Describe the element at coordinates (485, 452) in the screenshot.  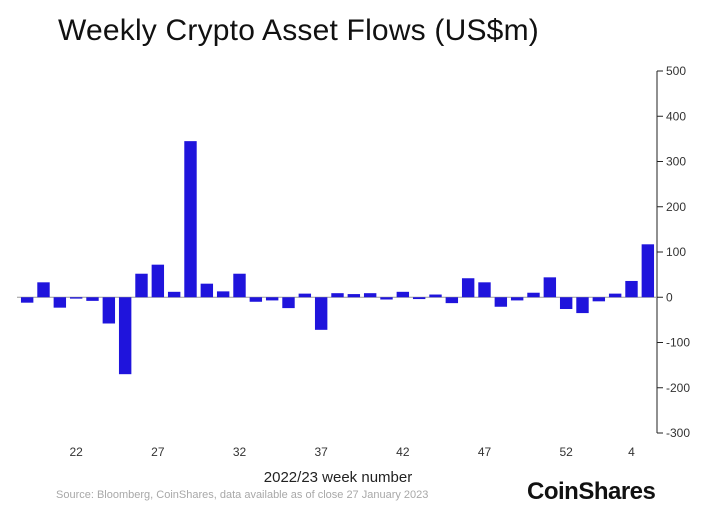
I see `x-tick-label: 47` at that location.